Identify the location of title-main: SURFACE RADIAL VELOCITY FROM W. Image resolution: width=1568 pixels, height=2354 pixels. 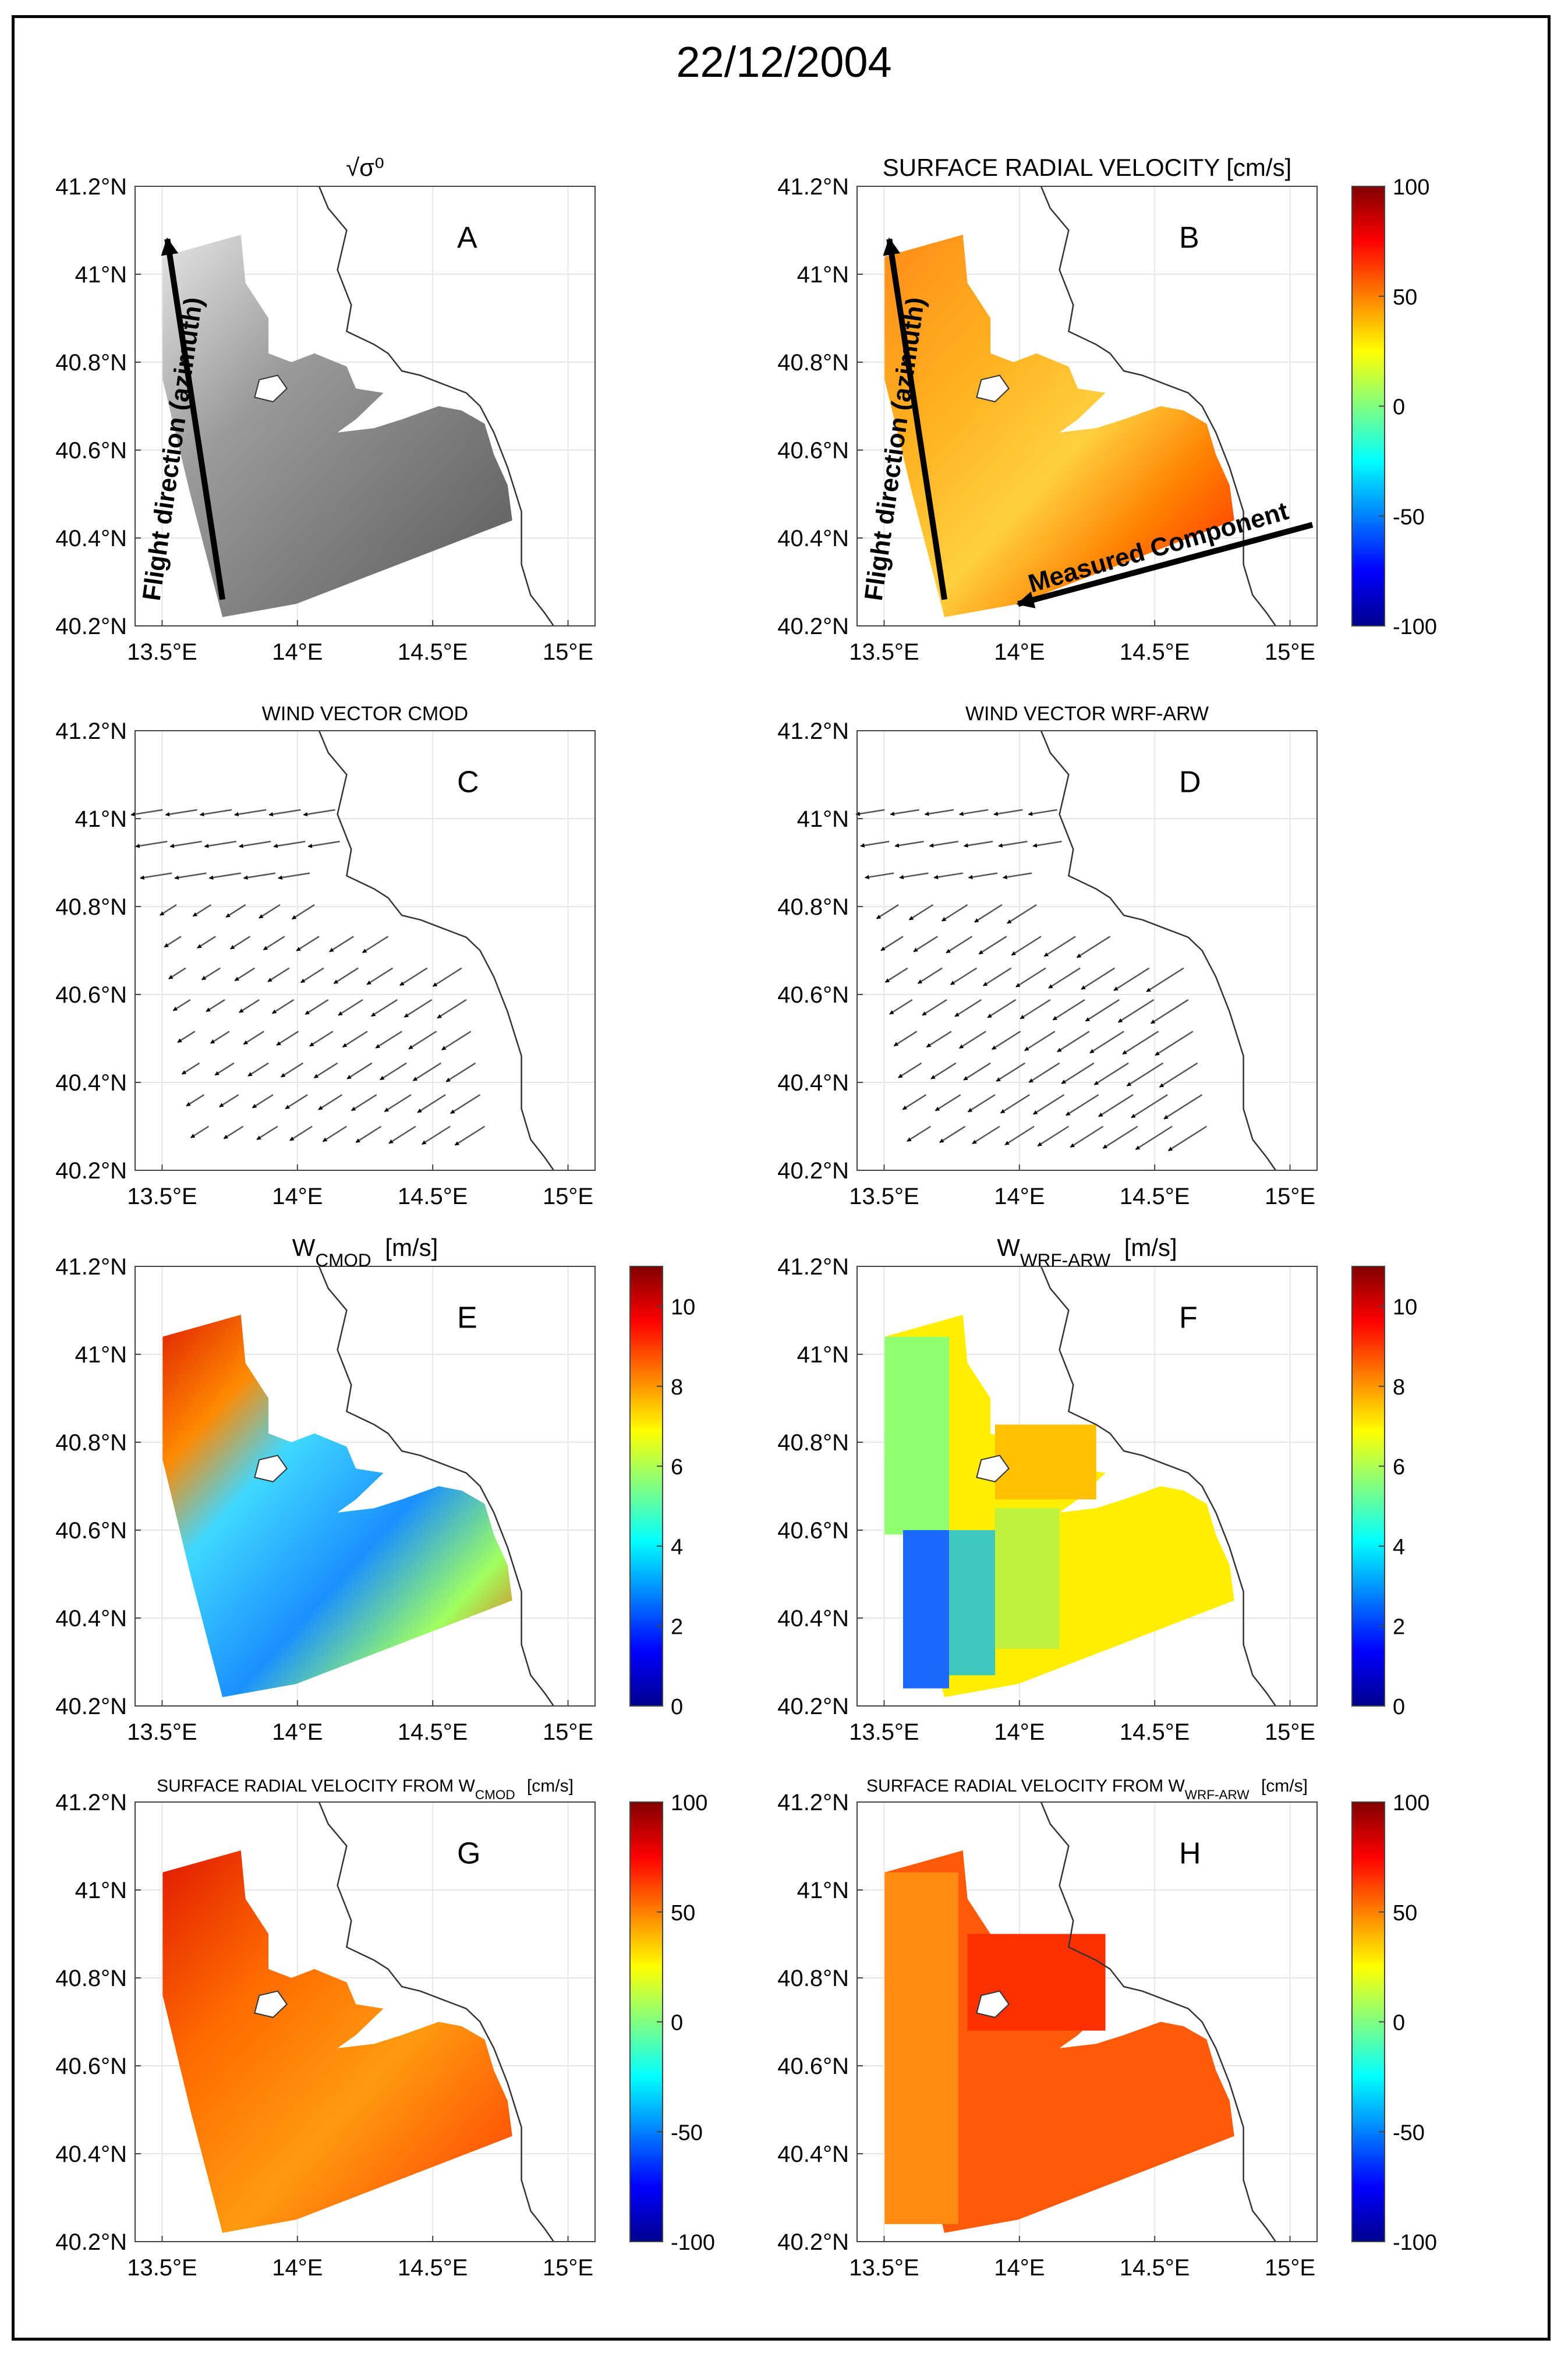
(1026, 1786).